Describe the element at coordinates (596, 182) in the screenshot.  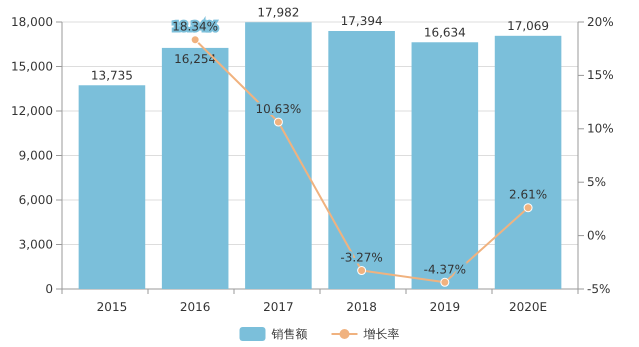
I see `y2-tick-label: 5%` at that location.